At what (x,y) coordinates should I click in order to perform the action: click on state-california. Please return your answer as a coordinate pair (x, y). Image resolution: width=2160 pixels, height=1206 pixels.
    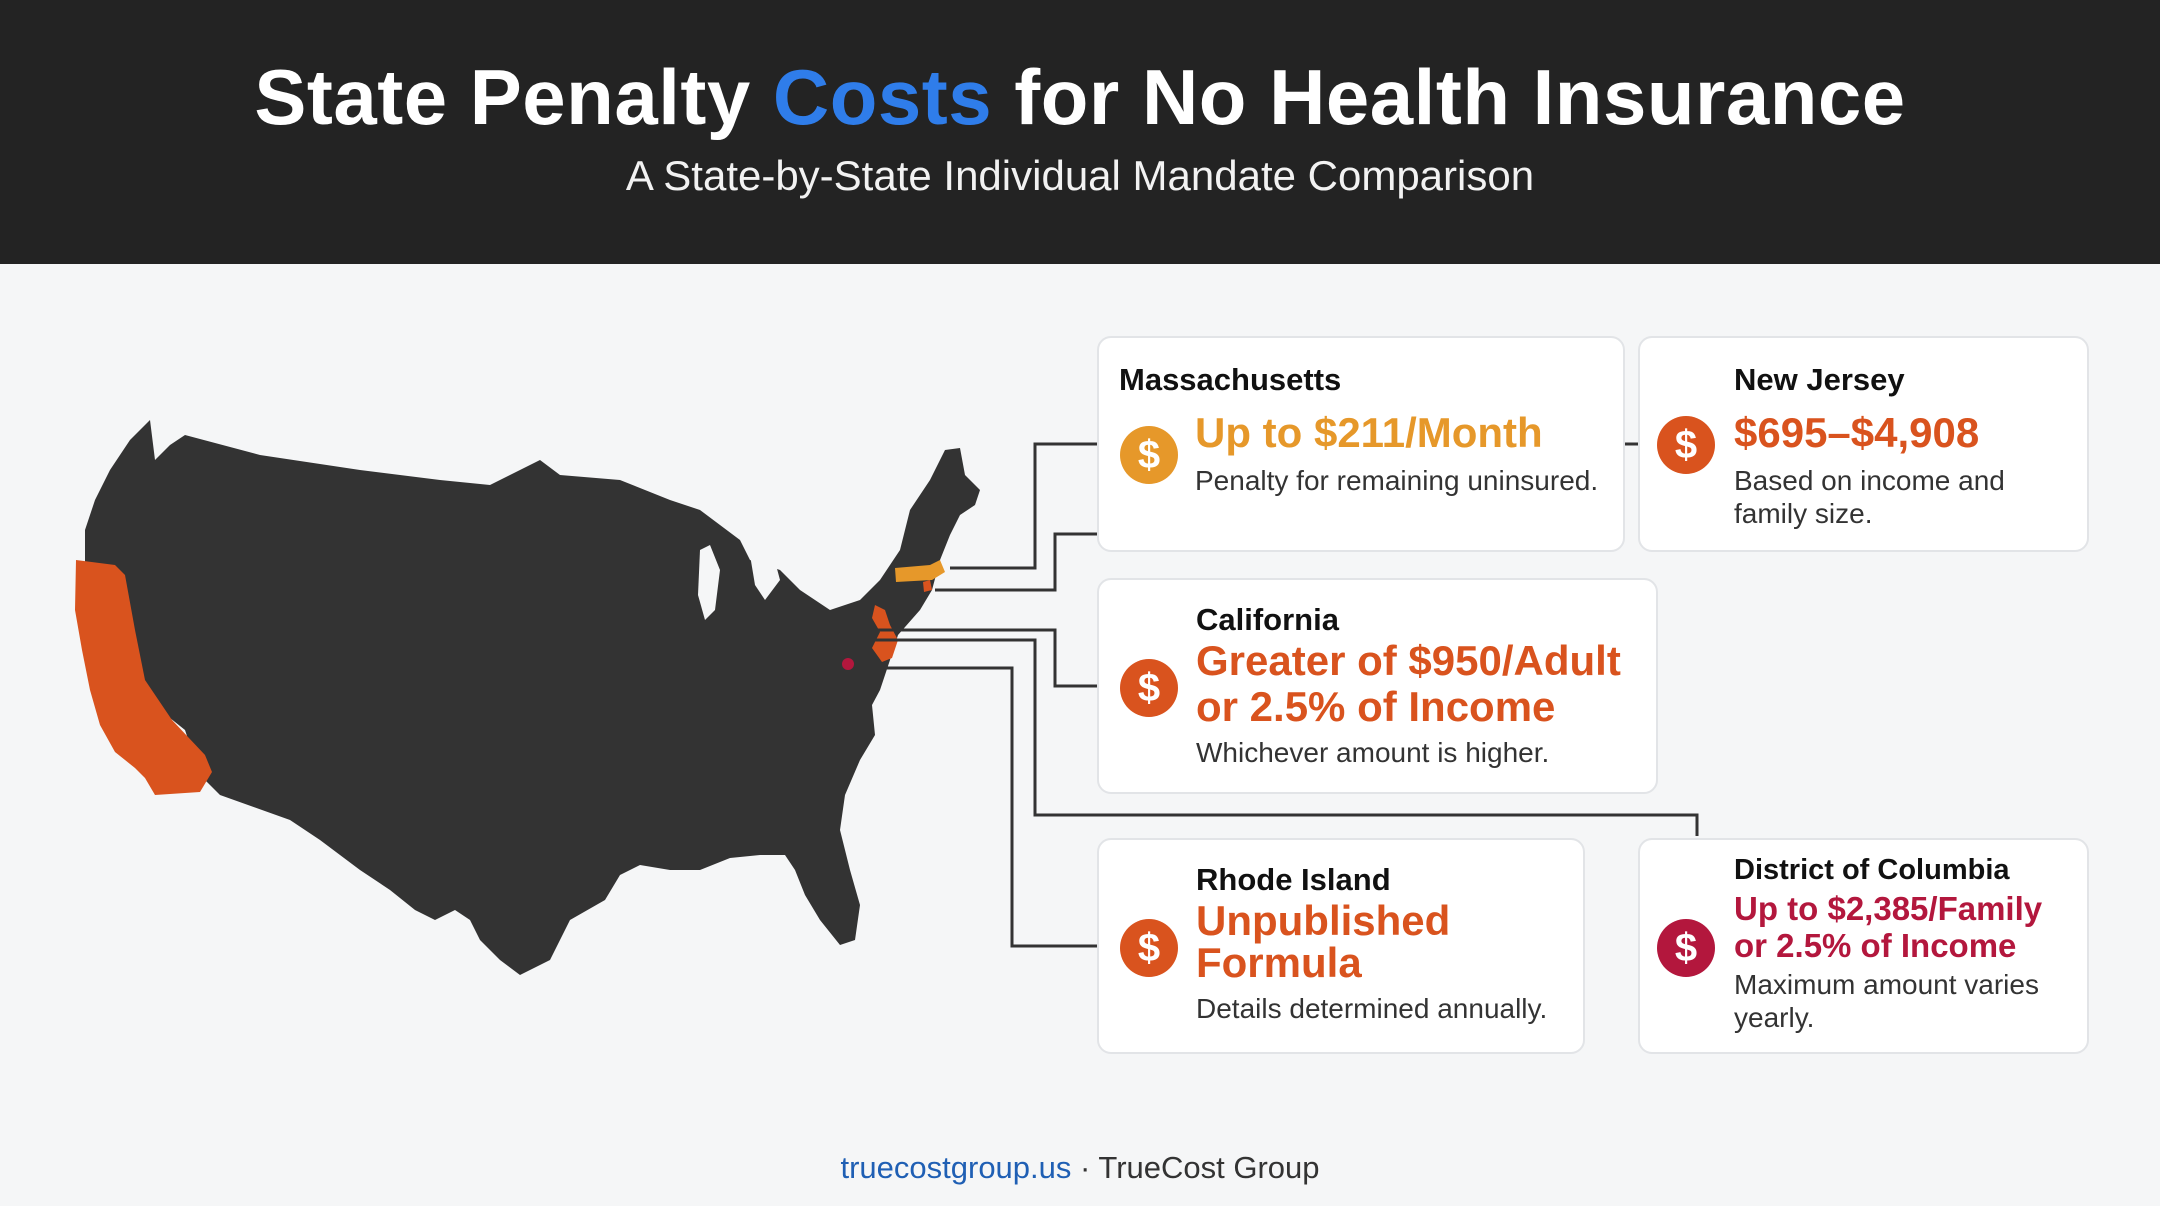
    Looking at the image, I should click on (143, 677).